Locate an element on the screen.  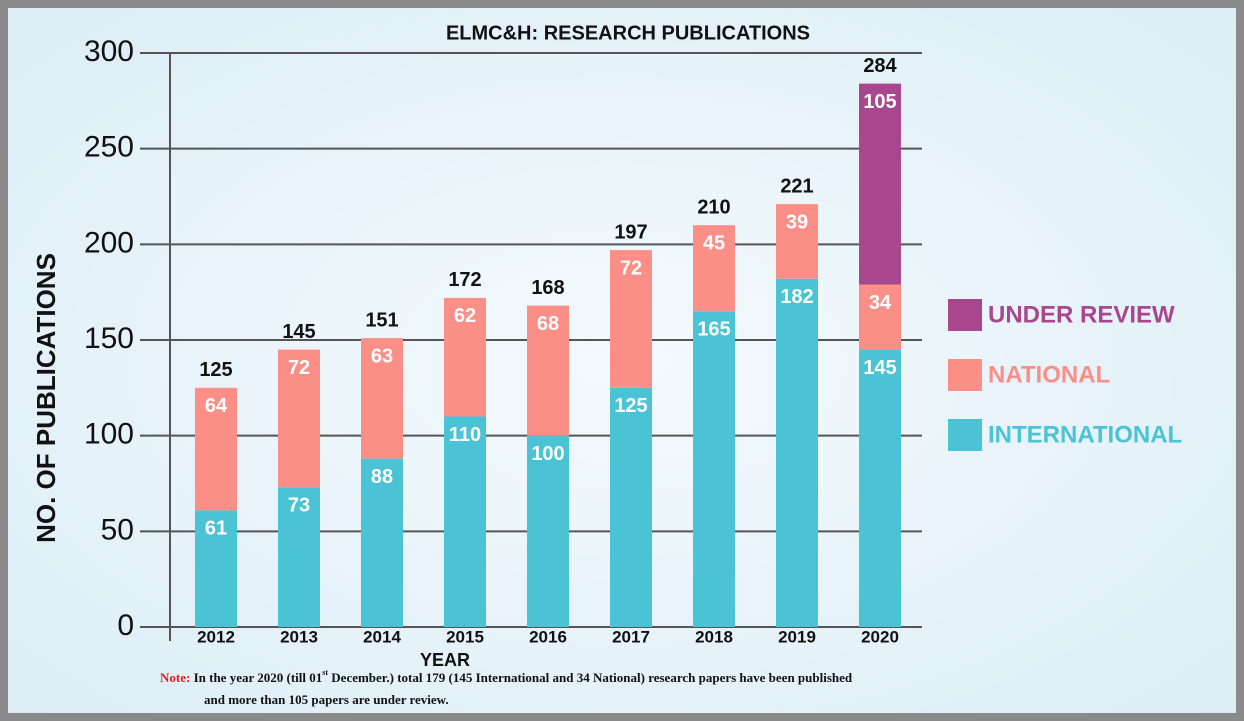
total-label: 151 is located at coordinates (381, 320).